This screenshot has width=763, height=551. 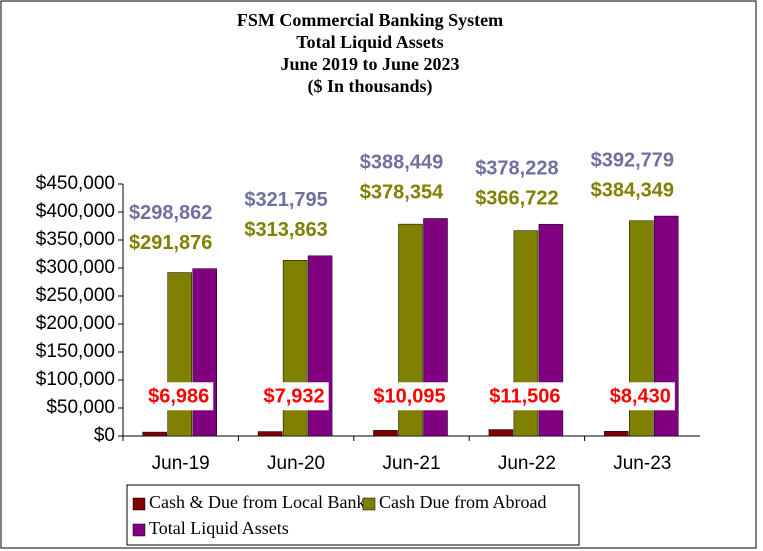 I want to click on legend-label: Cash Due from Abroad, so click(x=462, y=502).